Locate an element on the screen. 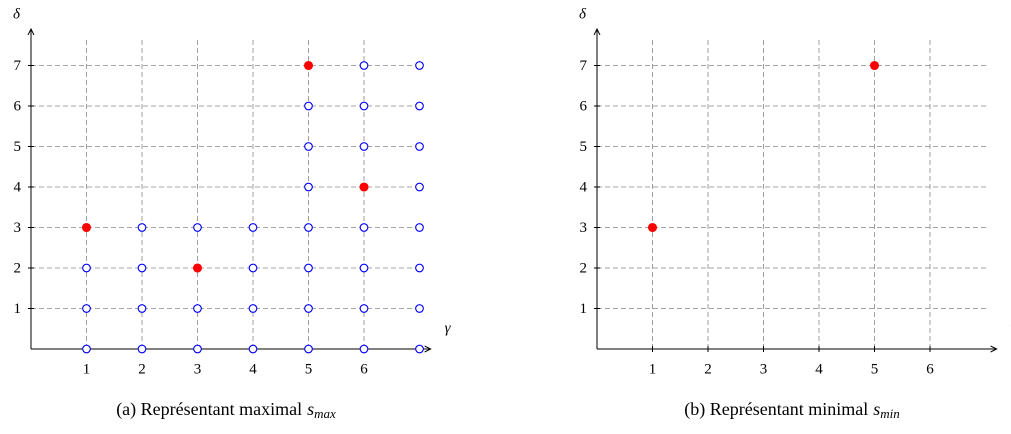  caption-subscript: max is located at coordinates (325, 413).